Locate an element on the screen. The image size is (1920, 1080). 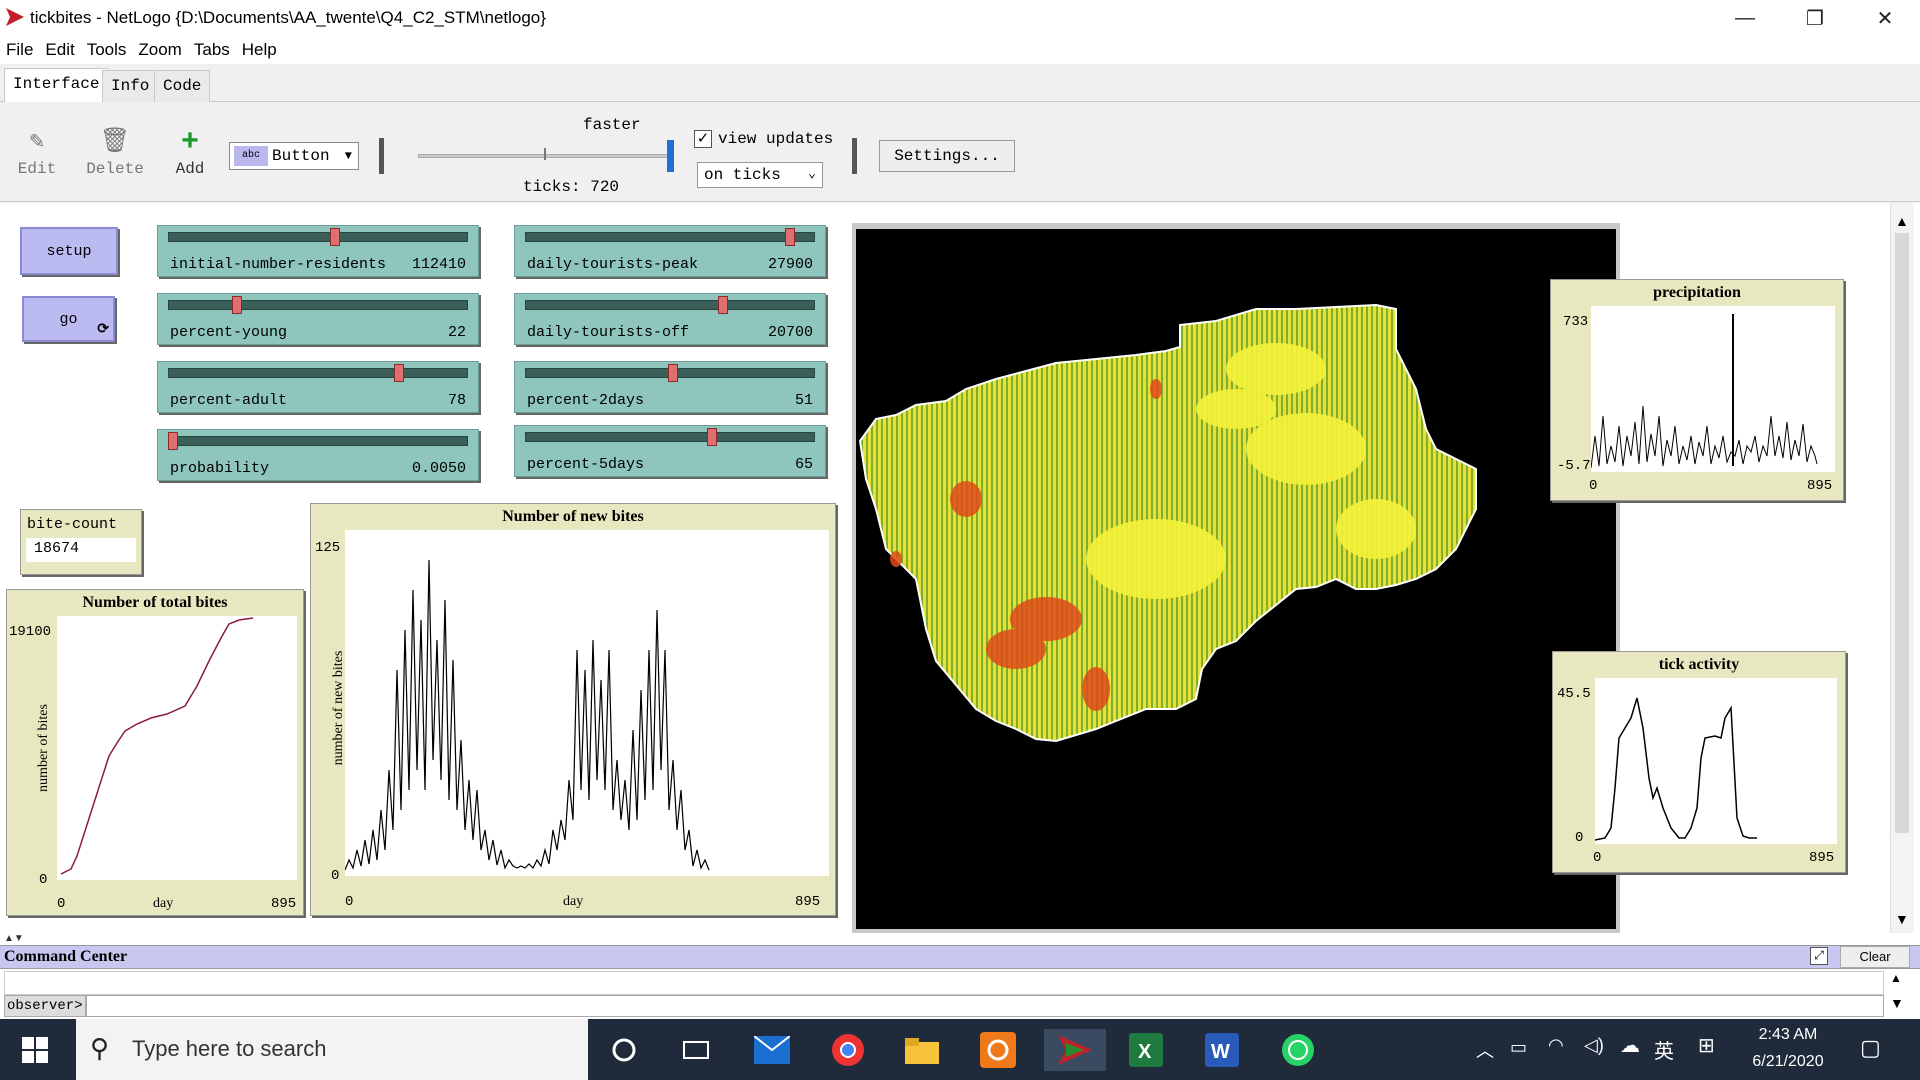
excel-icon: X is located at coordinates (1146, 1050).